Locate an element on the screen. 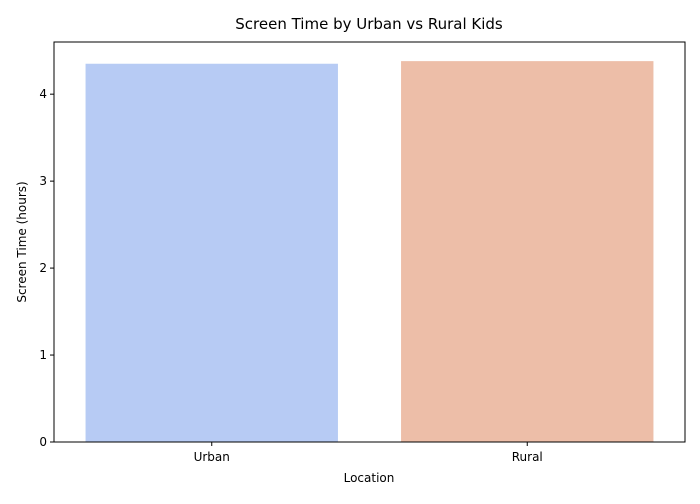 The width and height of the screenshot is (700, 504). y-tick-label: 4 is located at coordinates (43, 94).